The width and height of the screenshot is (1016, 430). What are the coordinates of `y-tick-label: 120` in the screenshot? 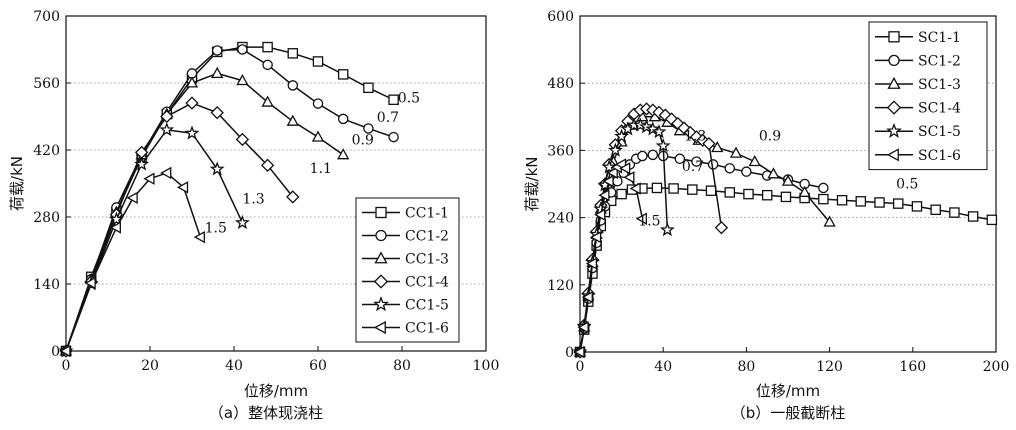 It's located at (560, 286).